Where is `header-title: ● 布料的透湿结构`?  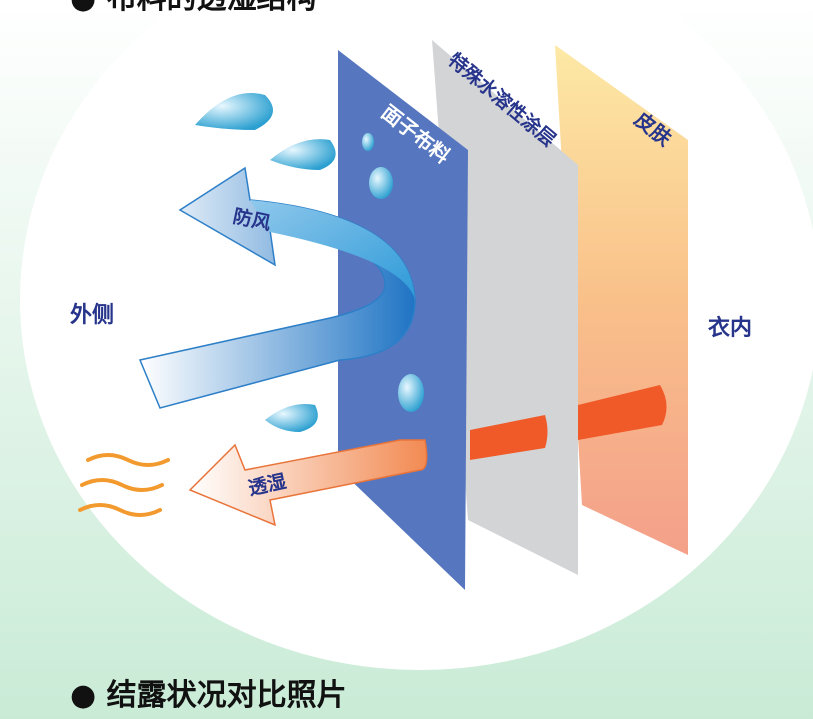
header-title: ● 布料的透湿结构 is located at coordinates (193, 8).